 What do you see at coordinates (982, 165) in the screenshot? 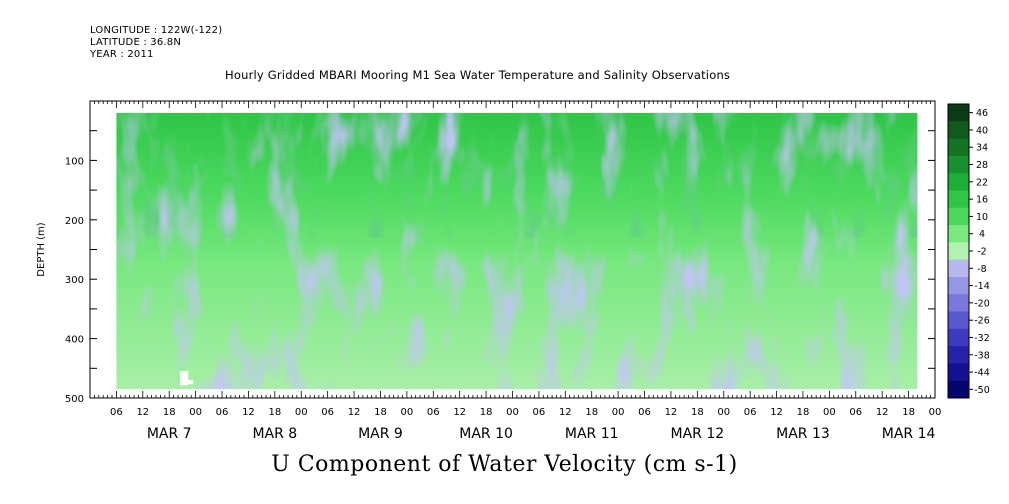
I see `colorbar-label: 28` at bounding box center [982, 165].